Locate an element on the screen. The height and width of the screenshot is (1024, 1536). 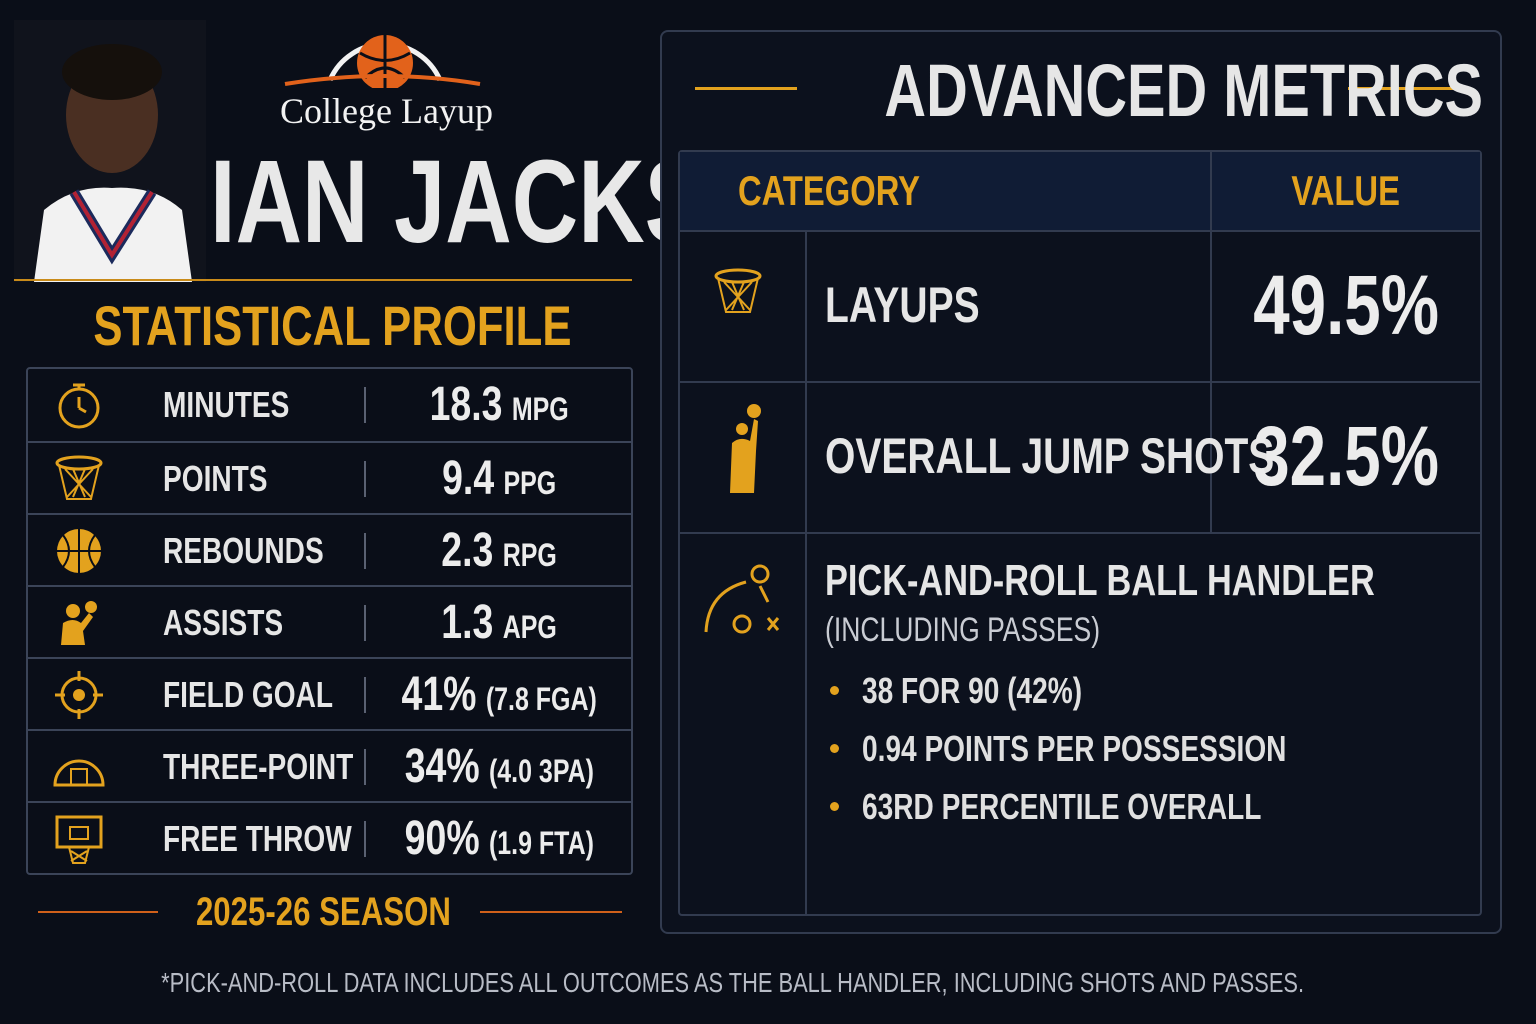
stat-value-text: 34% is located at coordinates (442, 766).